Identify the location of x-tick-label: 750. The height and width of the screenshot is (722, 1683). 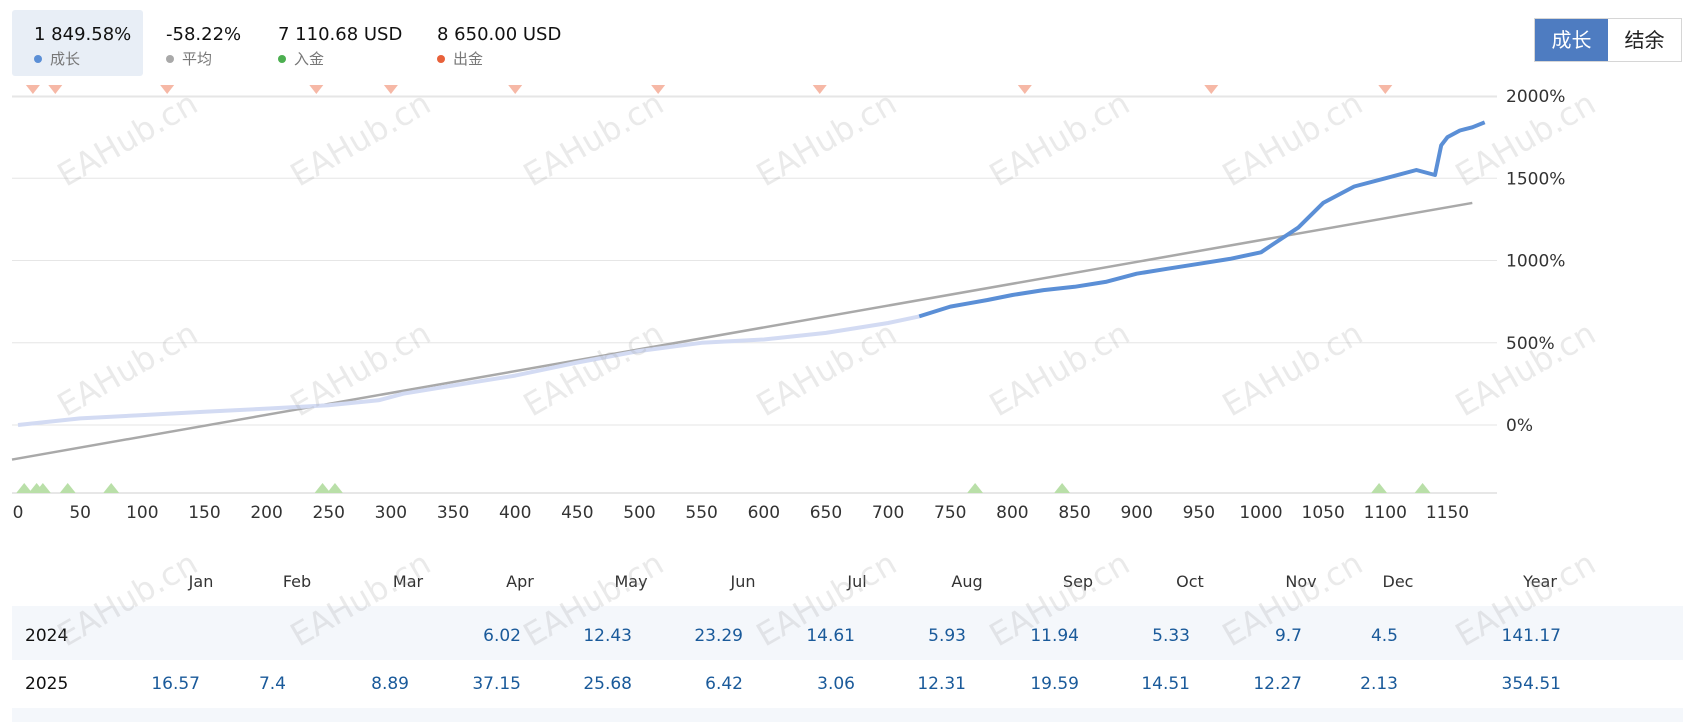
(950, 513).